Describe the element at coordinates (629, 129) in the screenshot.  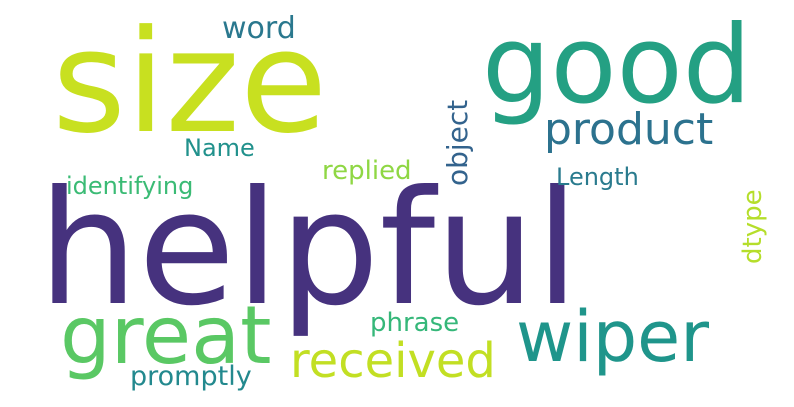
I see `word-product: product` at that location.